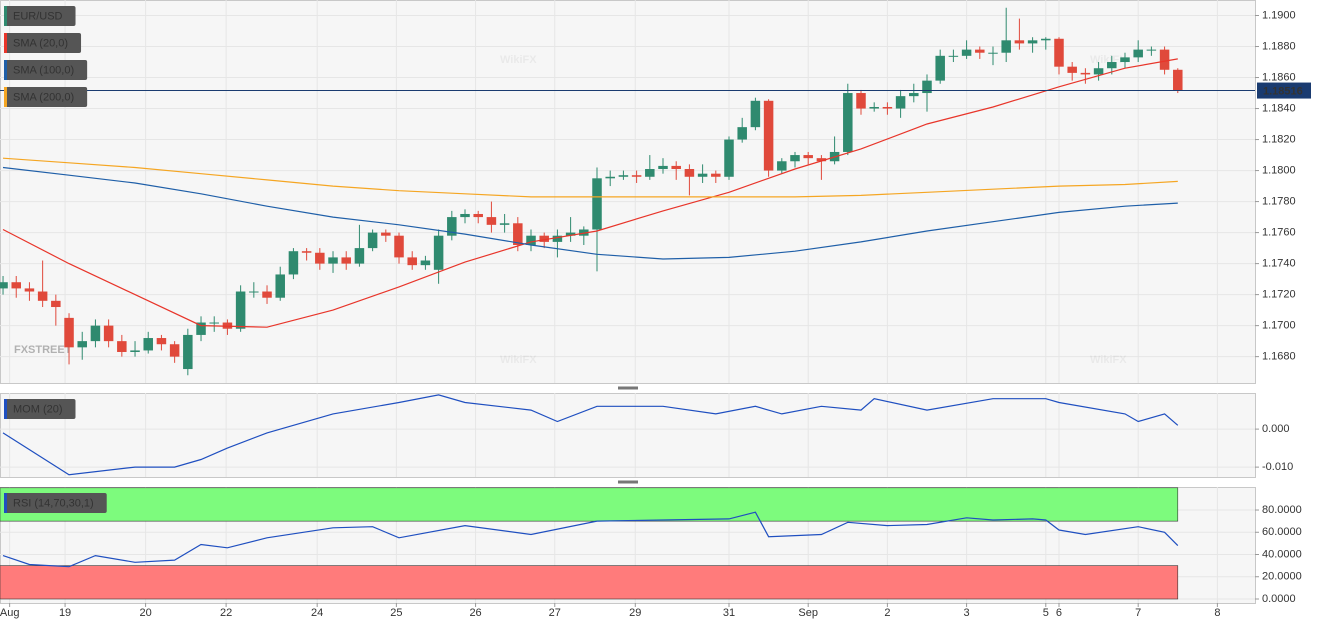 This screenshot has width=1328, height=626. Describe the element at coordinates (1282, 510) in the screenshot. I see `y-tick-label: 80.0000` at that location.